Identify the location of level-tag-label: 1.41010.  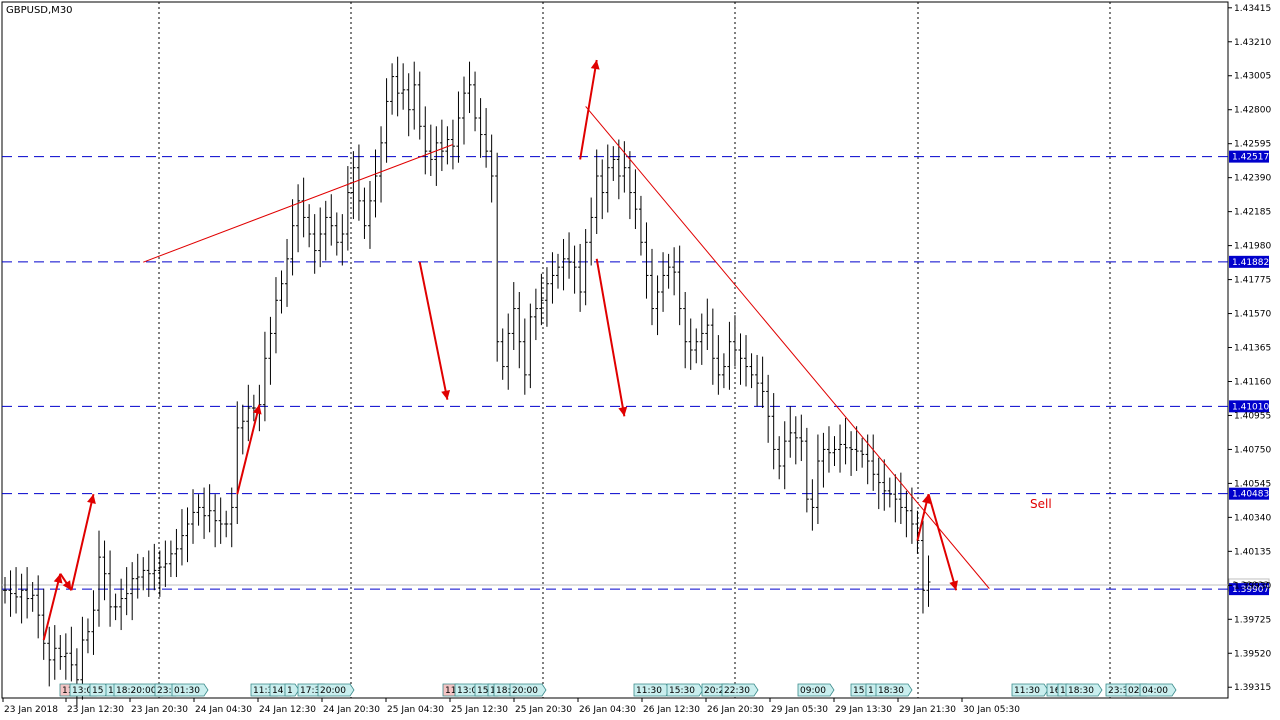
(1250, 407).